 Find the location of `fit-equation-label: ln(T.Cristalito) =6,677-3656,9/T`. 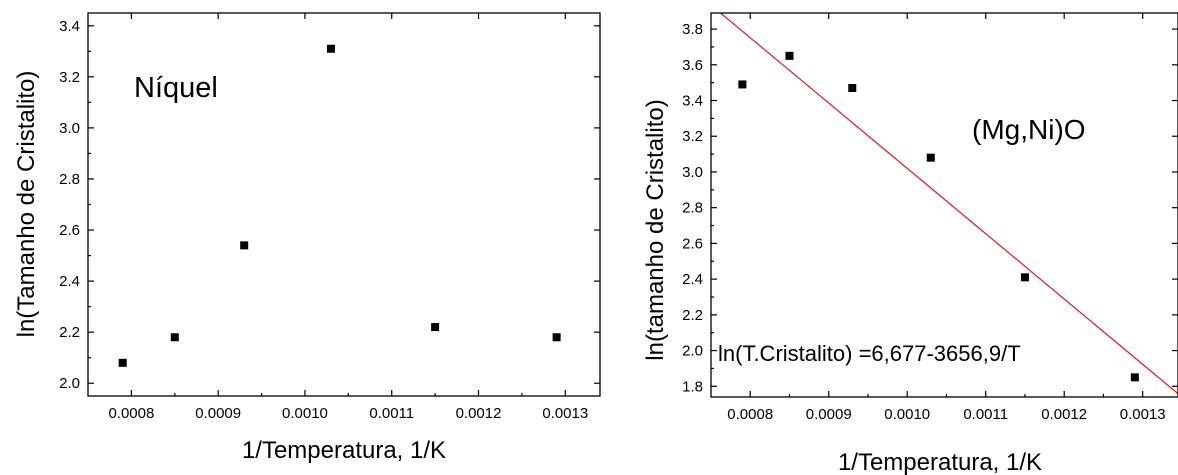

fit-equation-label: ln(T.Cristalito) =6,677-3656,9/T is located at coordinates (869, 353).